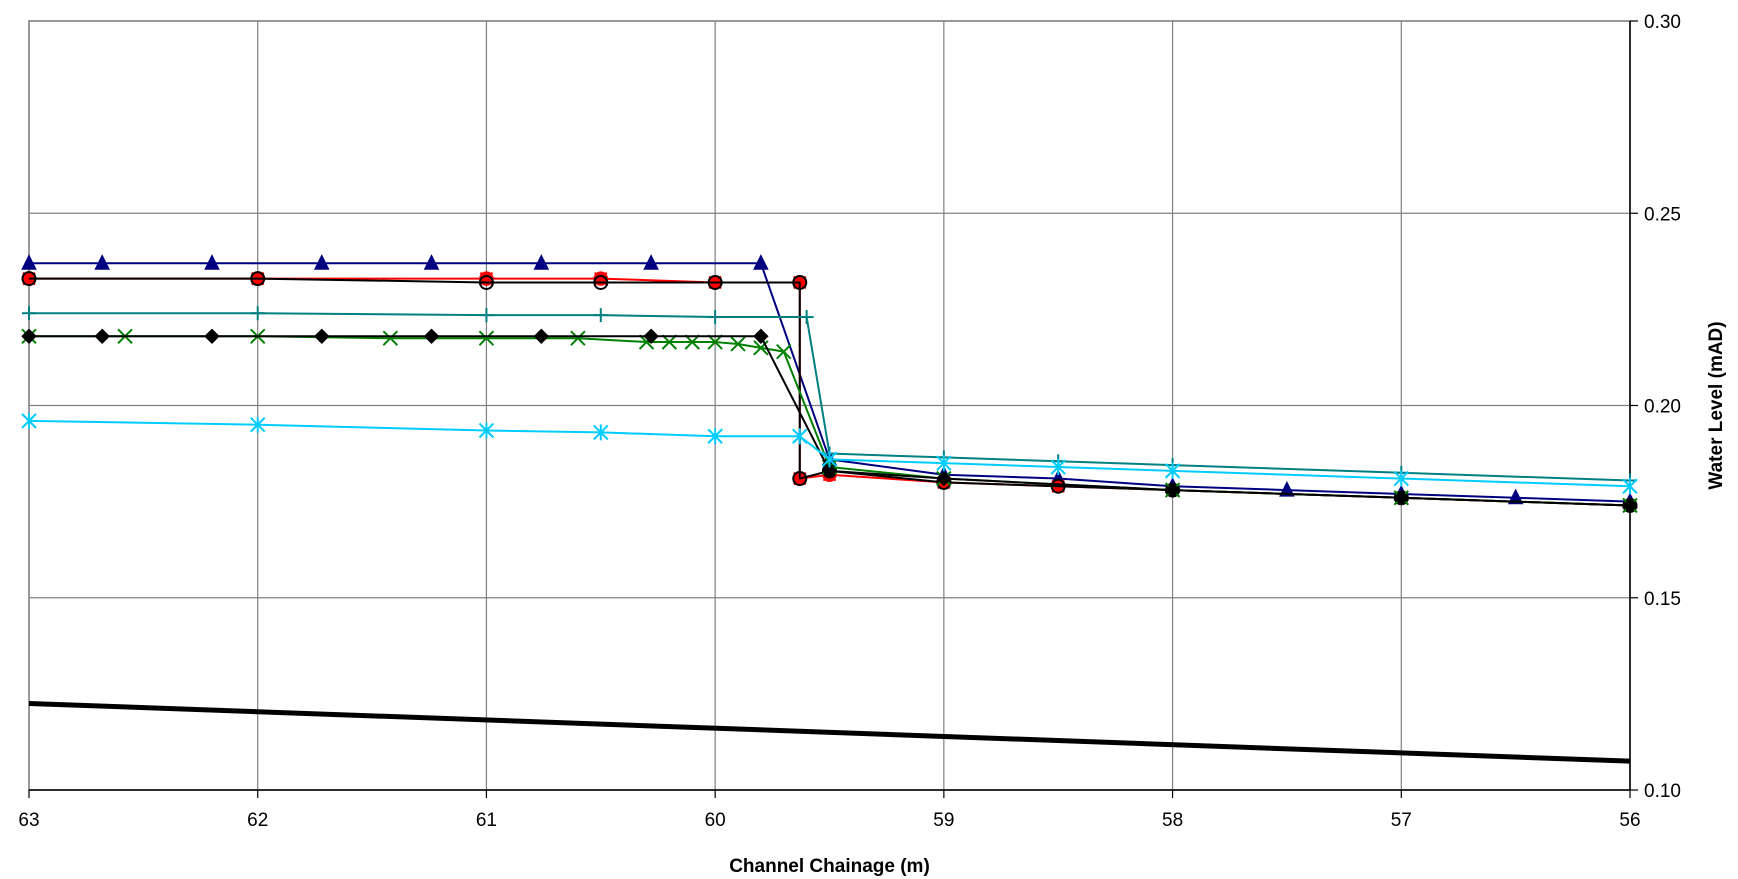  What do you see at coordinates (829, 820) in the screenshot?
I see `x-tick-labels: 63 62 61 60 59 58 57 56` at bounding box center [829, 820].